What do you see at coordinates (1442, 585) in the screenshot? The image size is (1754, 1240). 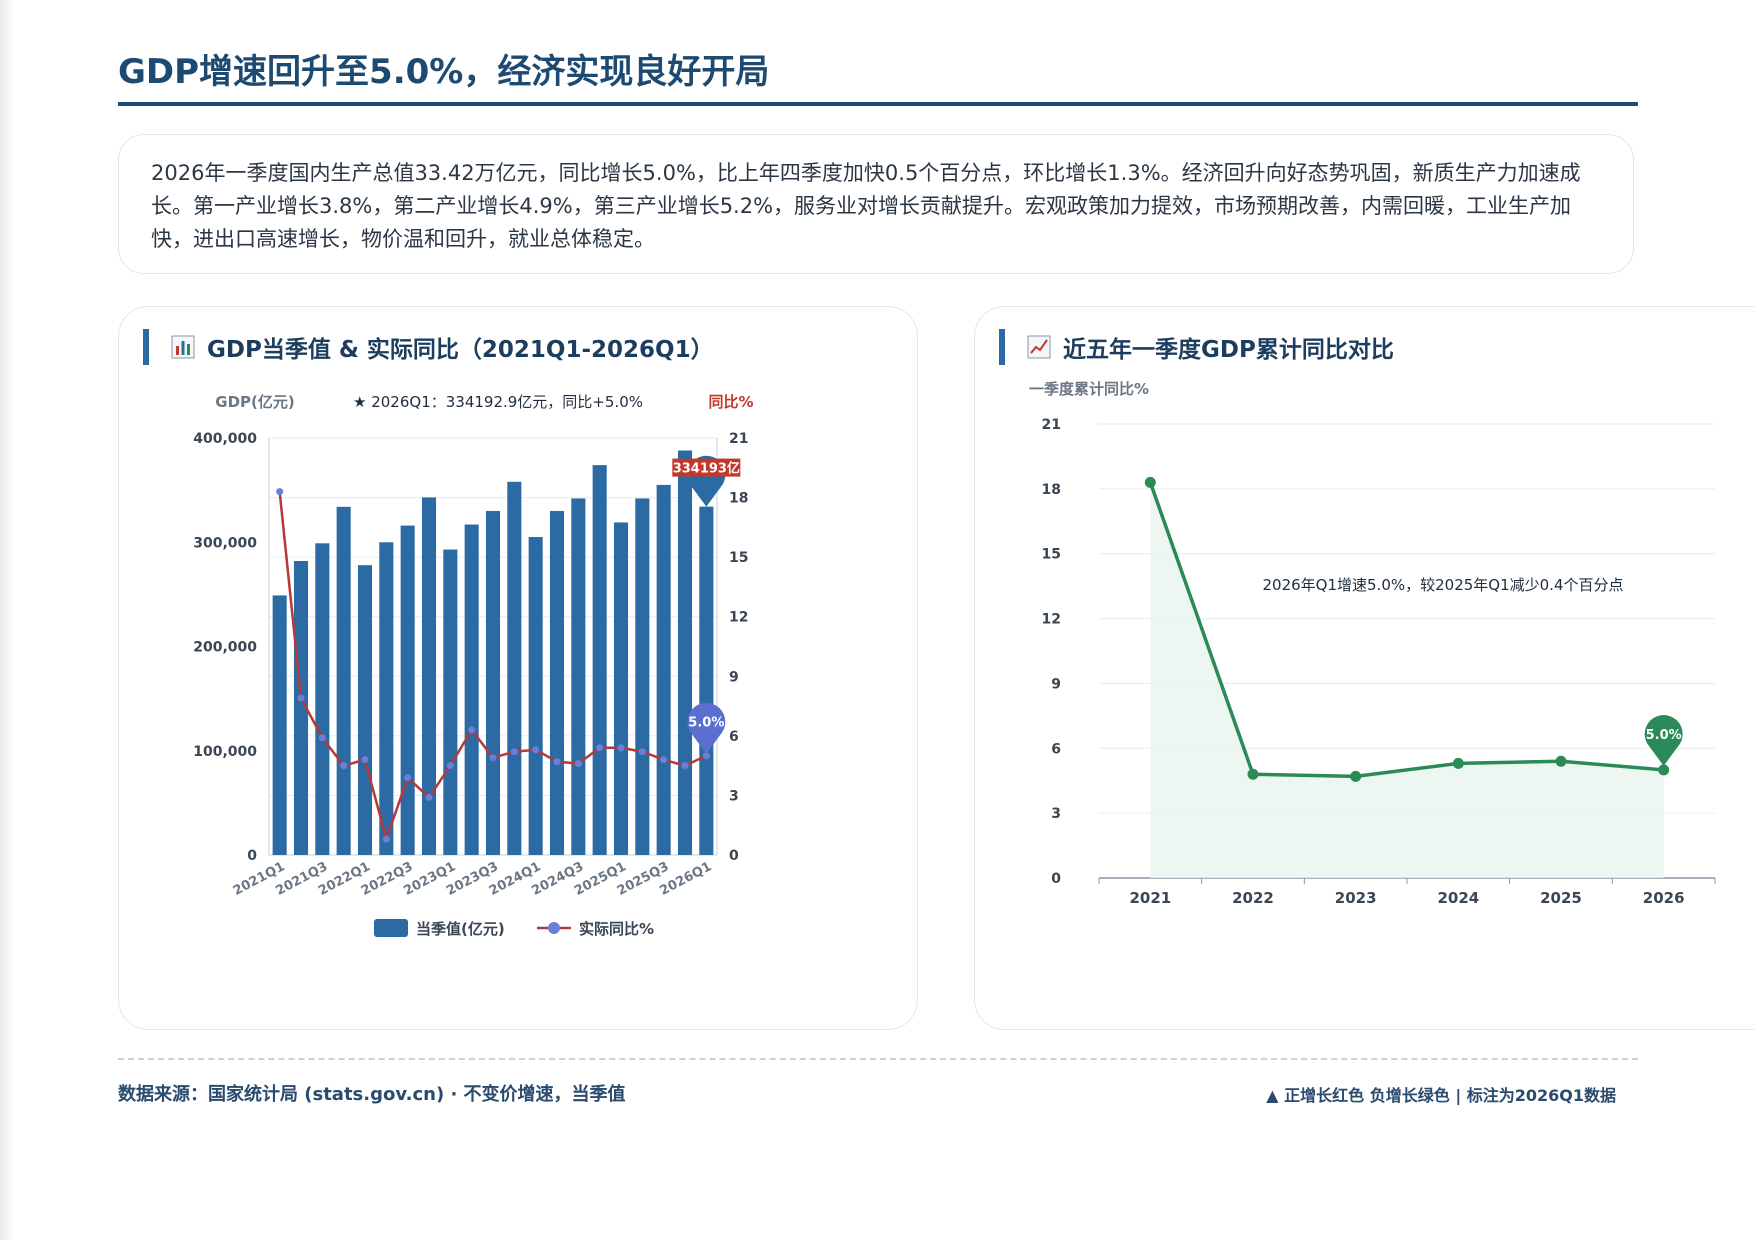 I see `chart-annotation: 2026年Q1增速5.0%，较2025年Q1减少0.4个百分点` at bounding box center [1442, 585].